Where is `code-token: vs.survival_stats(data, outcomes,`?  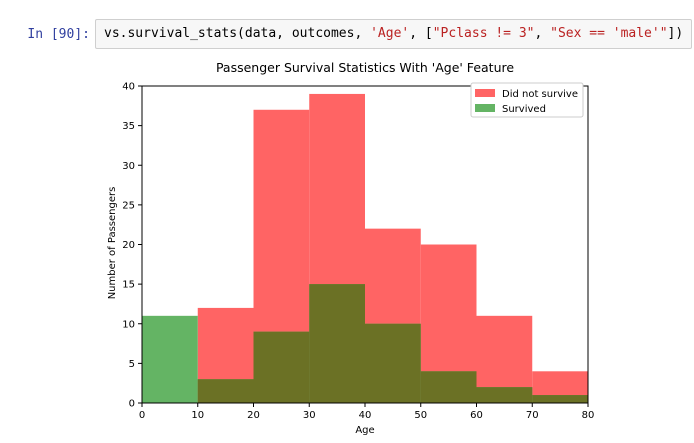 code-token: vs.survival_stats(data, outcomes, is located at coordinates (237, 33).